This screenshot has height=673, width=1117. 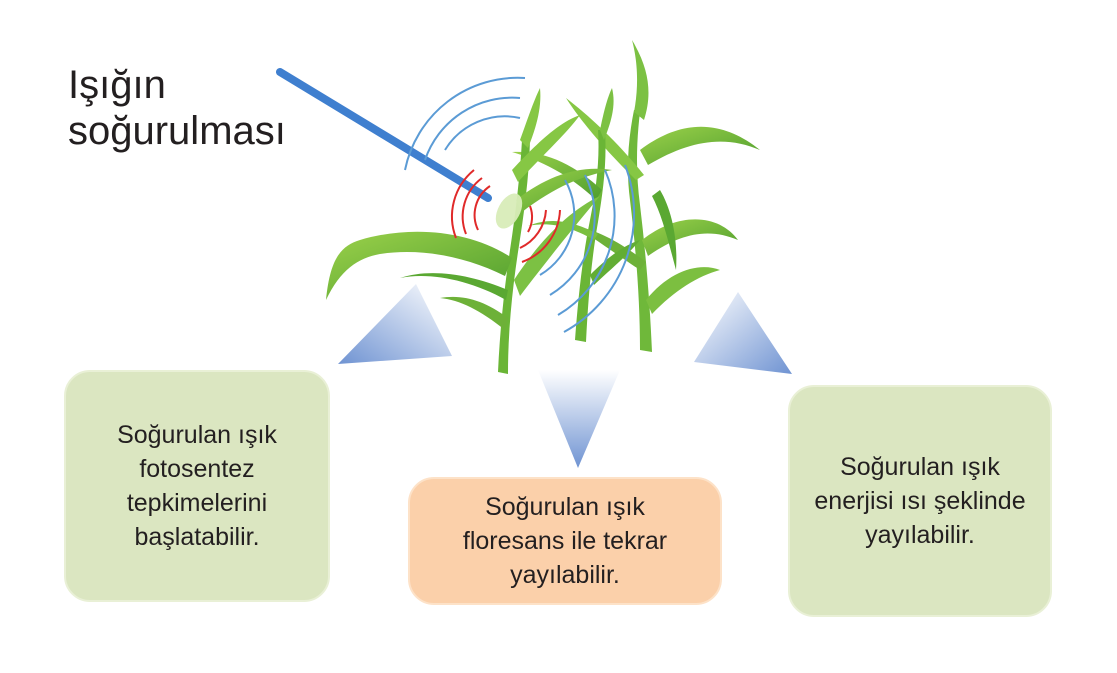 What do you see at coordinates (177, 131) in the screenshot?
I see `title-line-2: soğurulması` at bounding box center [177, 131].